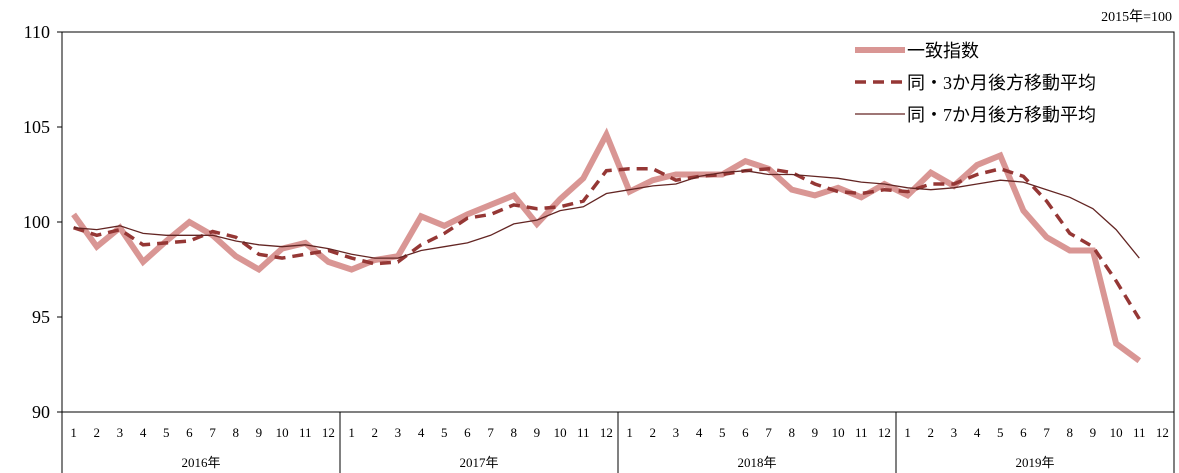  What do you see at coordinates (943, 51) in the screenshot?
I see `legend-label: 一致指数` at bounding box center [943, 51].